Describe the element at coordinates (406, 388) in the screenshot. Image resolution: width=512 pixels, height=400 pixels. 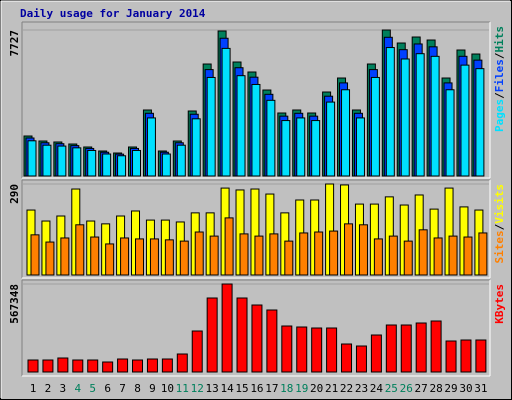
I see `x-tick-label: 26` at that location.